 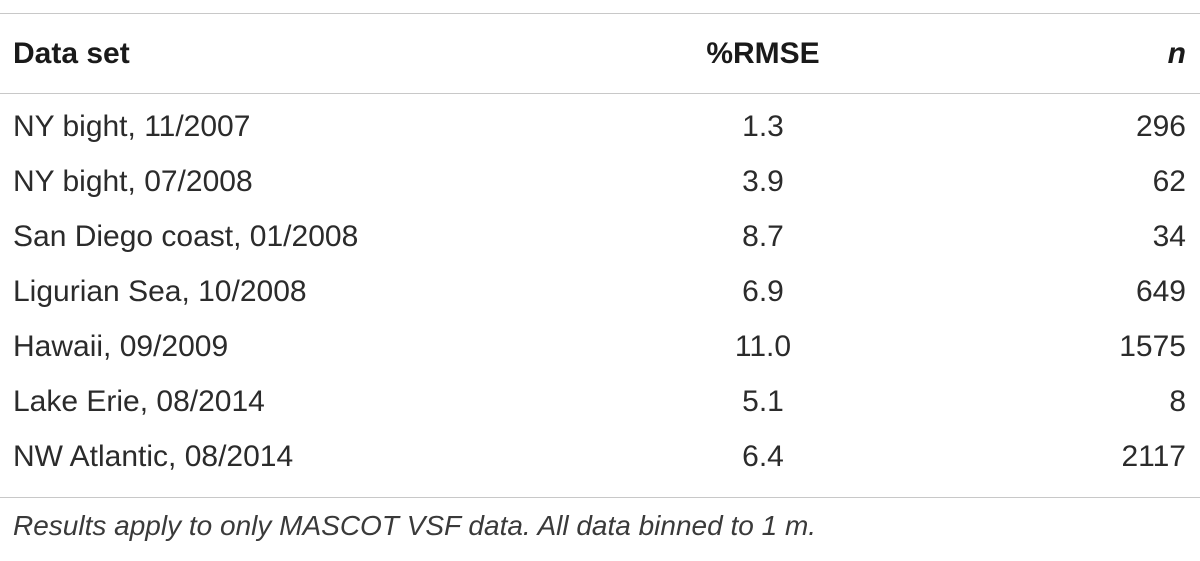 What do you see at coordinates (153, 456) in the screenshot?
I see `cell-data-set: NW Atlantic, 08/2014` at bounding box center [153, 456].